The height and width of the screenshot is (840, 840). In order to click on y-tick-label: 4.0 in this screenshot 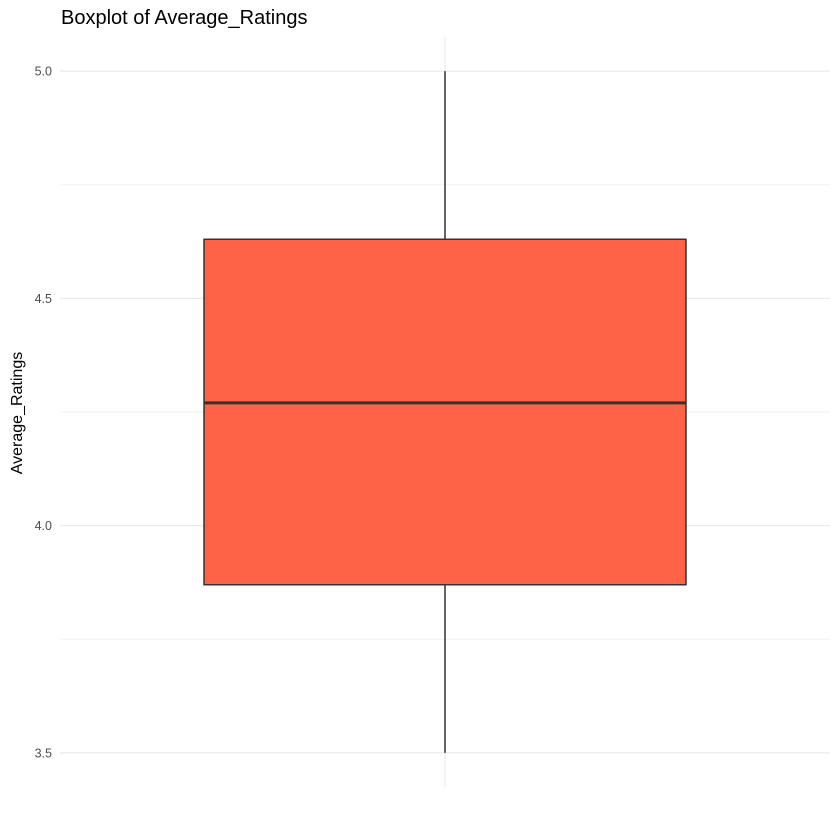, I will do `click(43, 526)`.